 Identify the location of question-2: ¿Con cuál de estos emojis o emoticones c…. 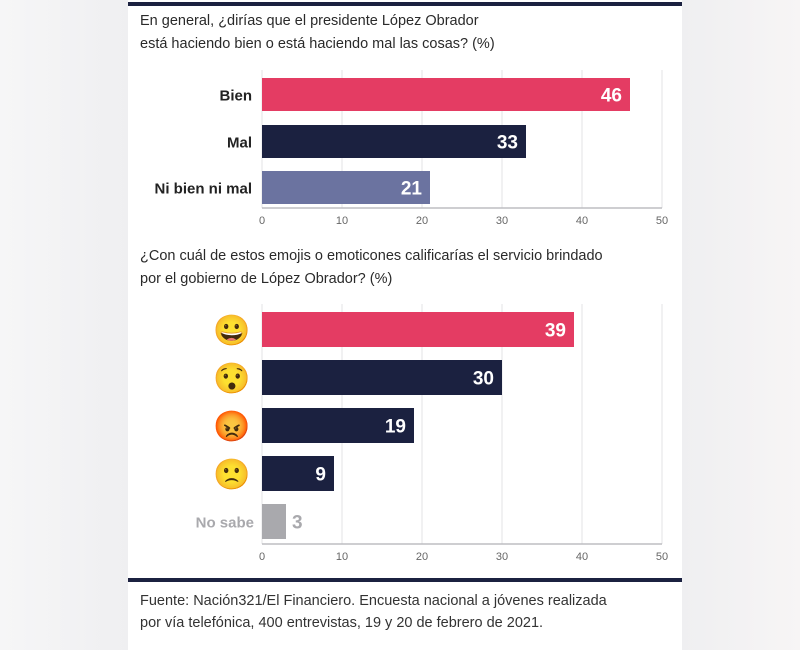
(371, 268).